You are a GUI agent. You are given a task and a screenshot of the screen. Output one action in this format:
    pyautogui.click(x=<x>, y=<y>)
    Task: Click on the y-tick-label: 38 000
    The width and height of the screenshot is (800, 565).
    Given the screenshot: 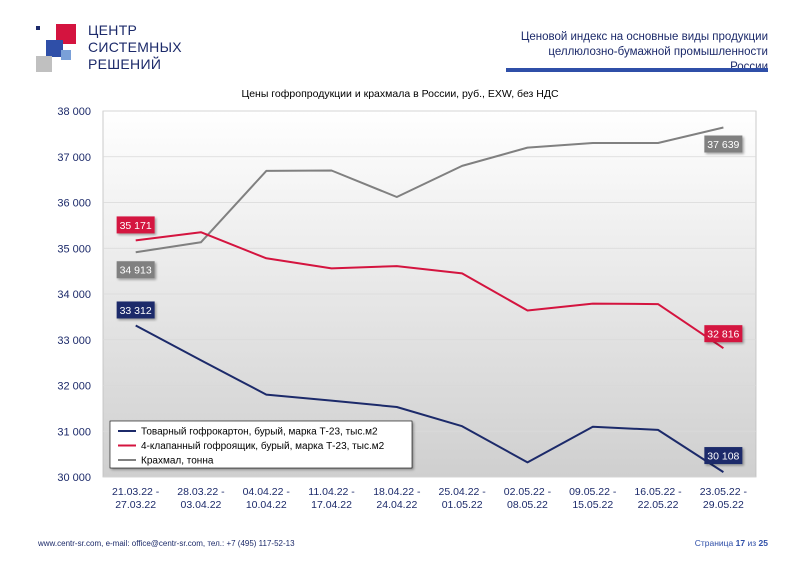 What is the action you would take?
    pyautogui.click(x=74, y=112)
    